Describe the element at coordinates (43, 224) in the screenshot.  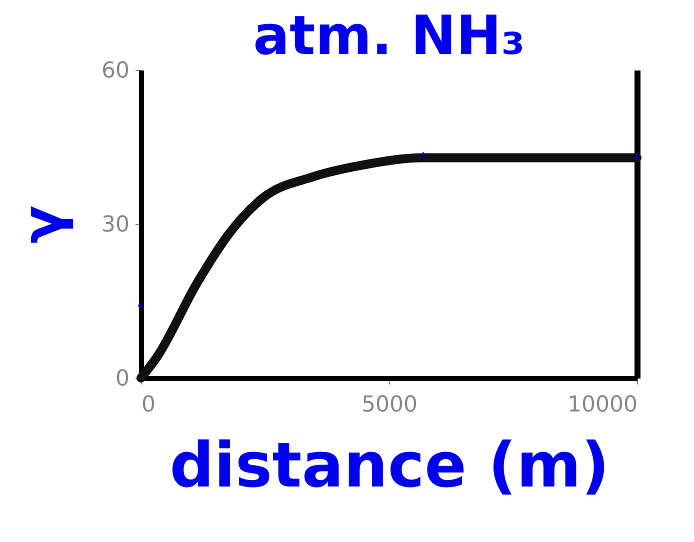
I see `y-axis-title: γ` at that location.